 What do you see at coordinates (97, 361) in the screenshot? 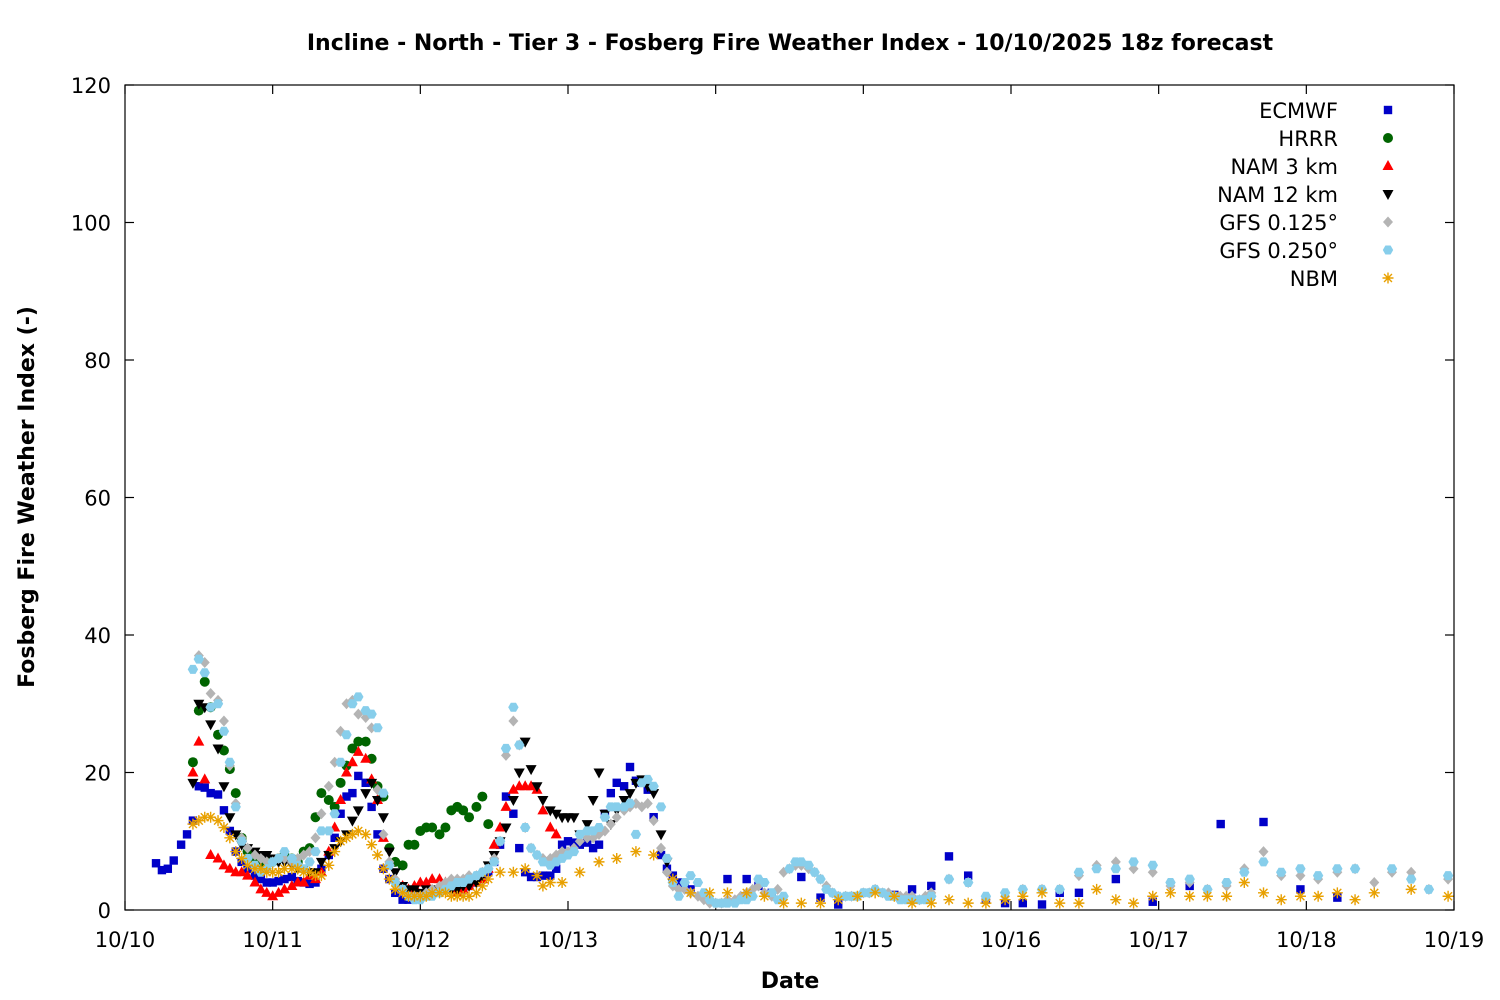
I see `y-tick-label: 80` at bounding box center [97, 361].